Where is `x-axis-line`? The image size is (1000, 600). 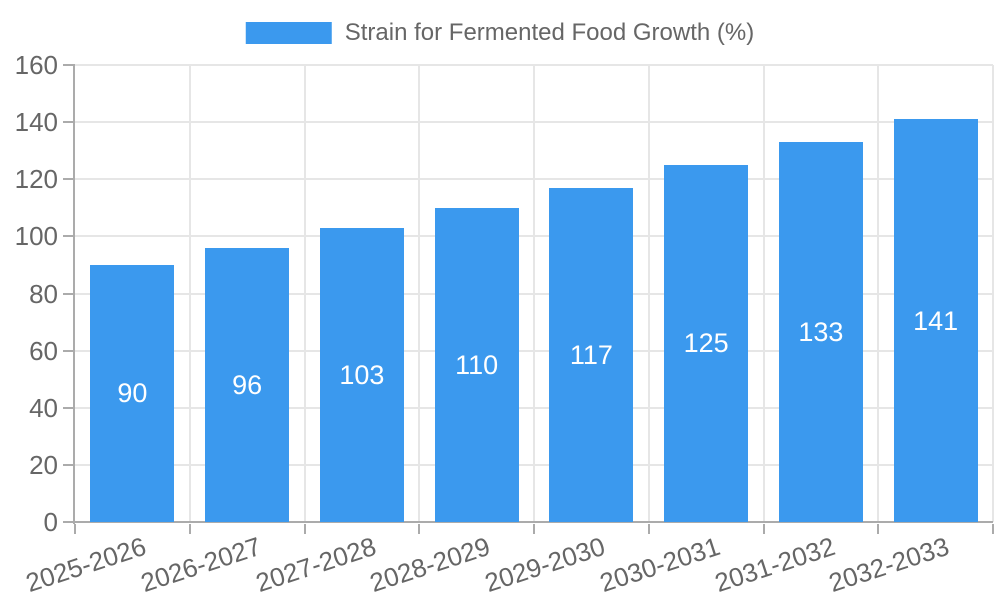 x-axis-line is located at coordinates (533, 522).